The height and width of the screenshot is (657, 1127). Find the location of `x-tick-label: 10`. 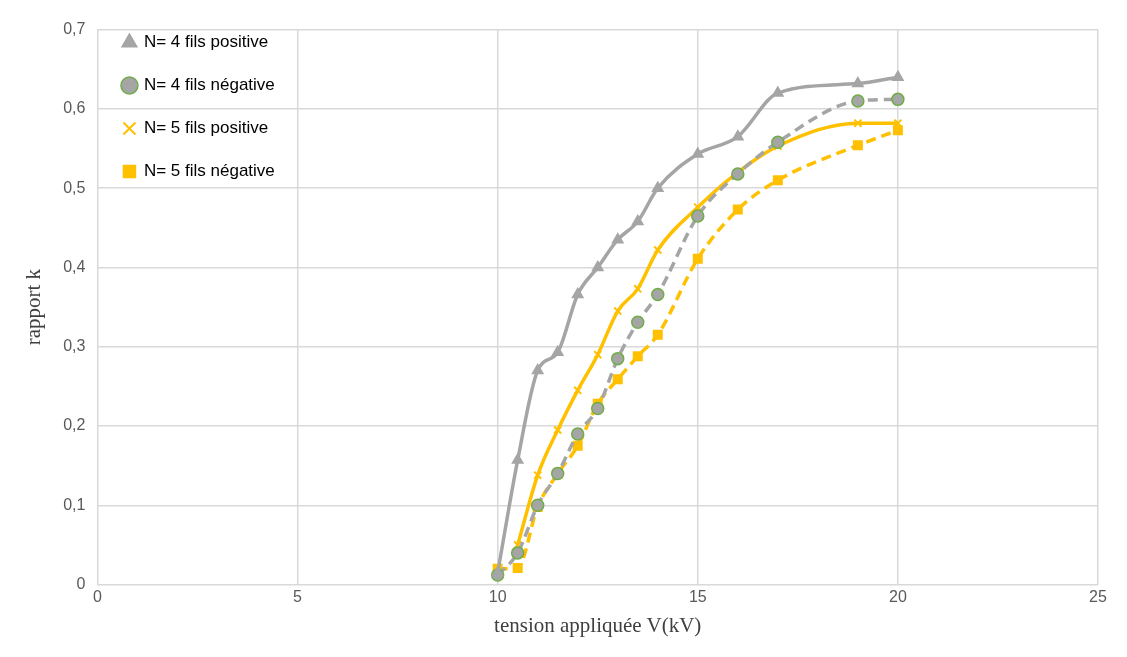

x-tick-label: 10 is located at coordinates (497, 596).